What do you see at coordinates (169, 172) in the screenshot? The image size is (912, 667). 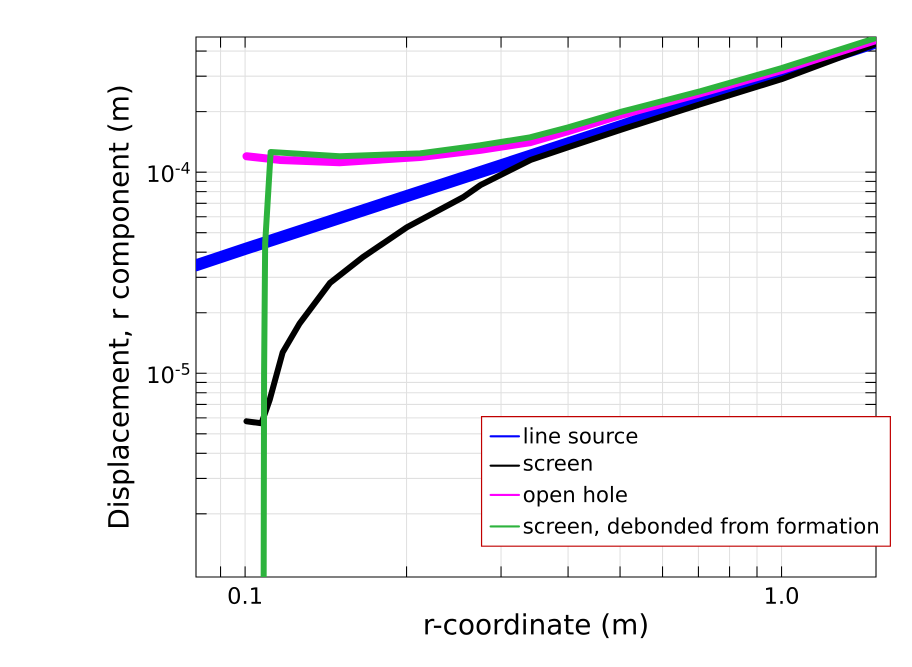 I see `y-tick-label: 10$^{-4}$` at bounding box center [169, 172].